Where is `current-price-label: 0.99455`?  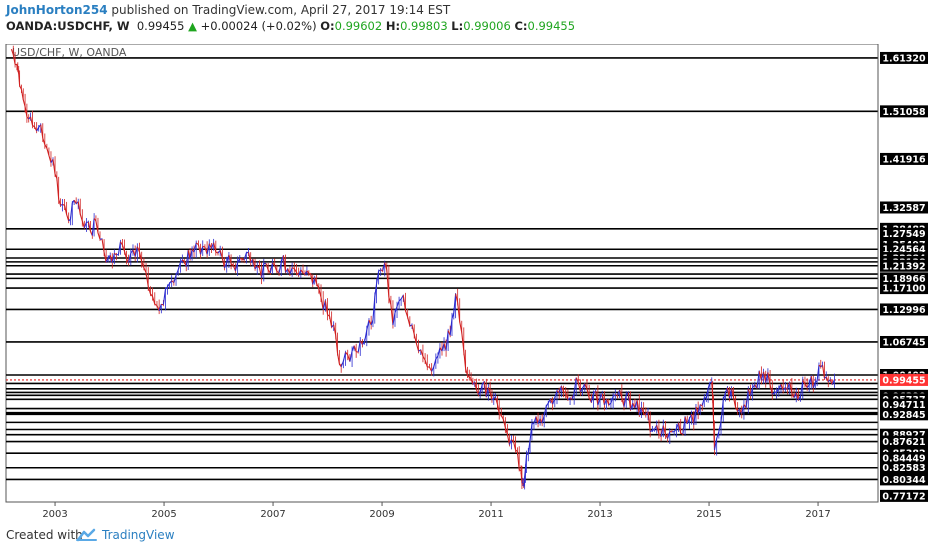
current-price-label: 0.99455 is located at coordinates (903, 380).